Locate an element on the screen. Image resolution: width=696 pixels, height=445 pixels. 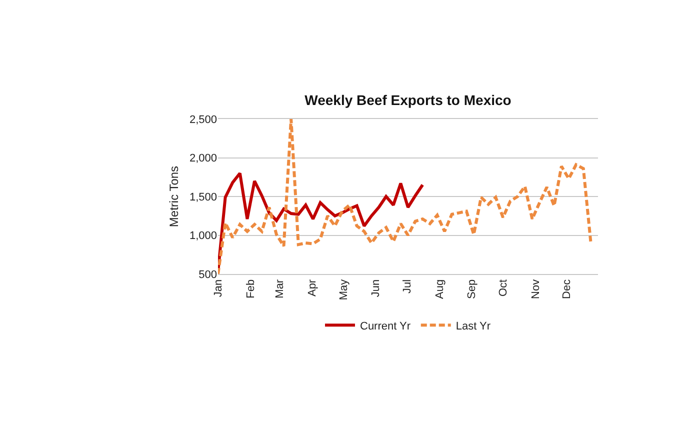
x-tick-label: Feb is located at coordinates (250, 288).